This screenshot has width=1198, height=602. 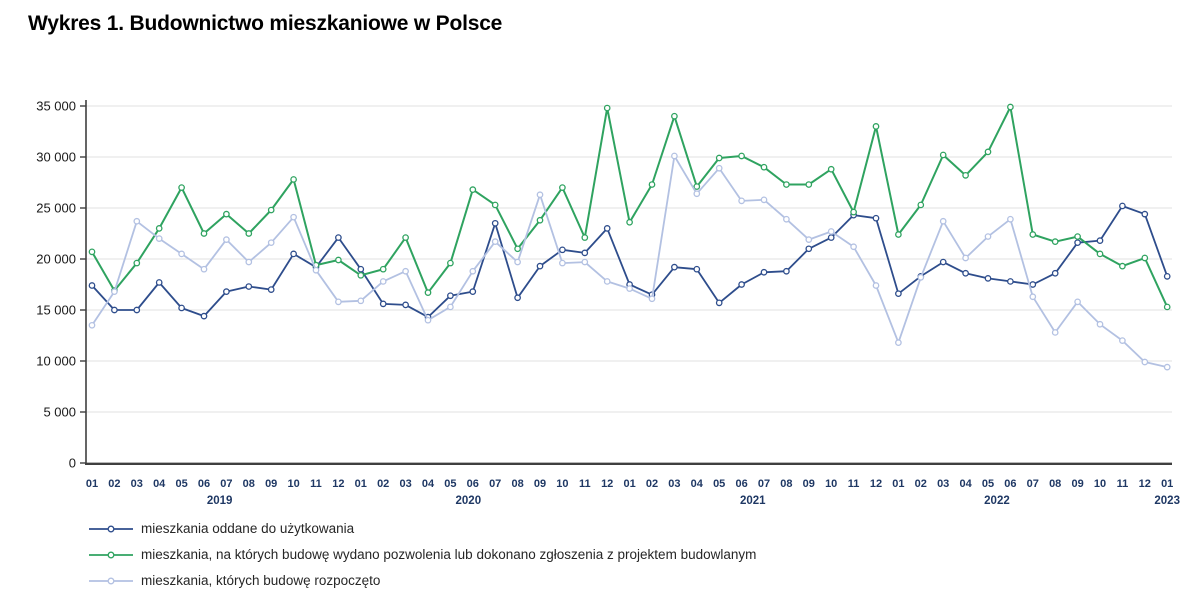 What do you see at coordinates (111, 554) in the screenshot?
I see `legend-line-marker-icon` at bounding box center [111, 554].